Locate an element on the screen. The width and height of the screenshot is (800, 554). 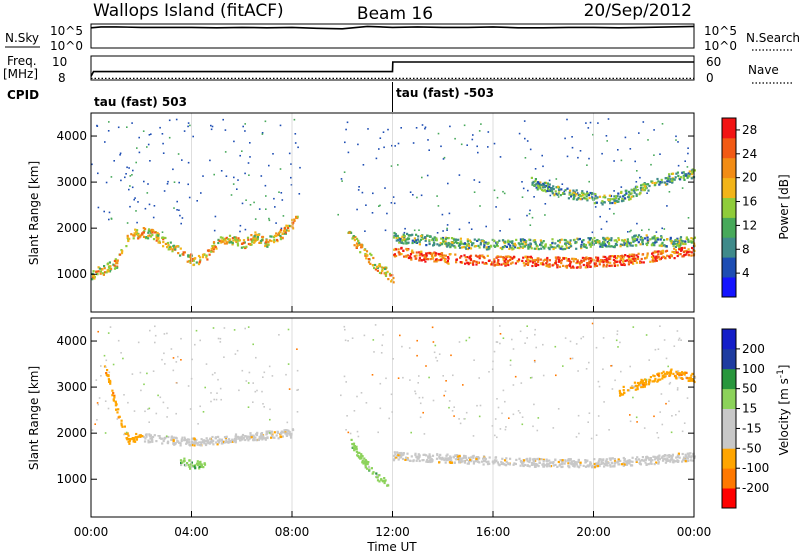
scatter-cell-1929 is located at coordinates (596, 202).